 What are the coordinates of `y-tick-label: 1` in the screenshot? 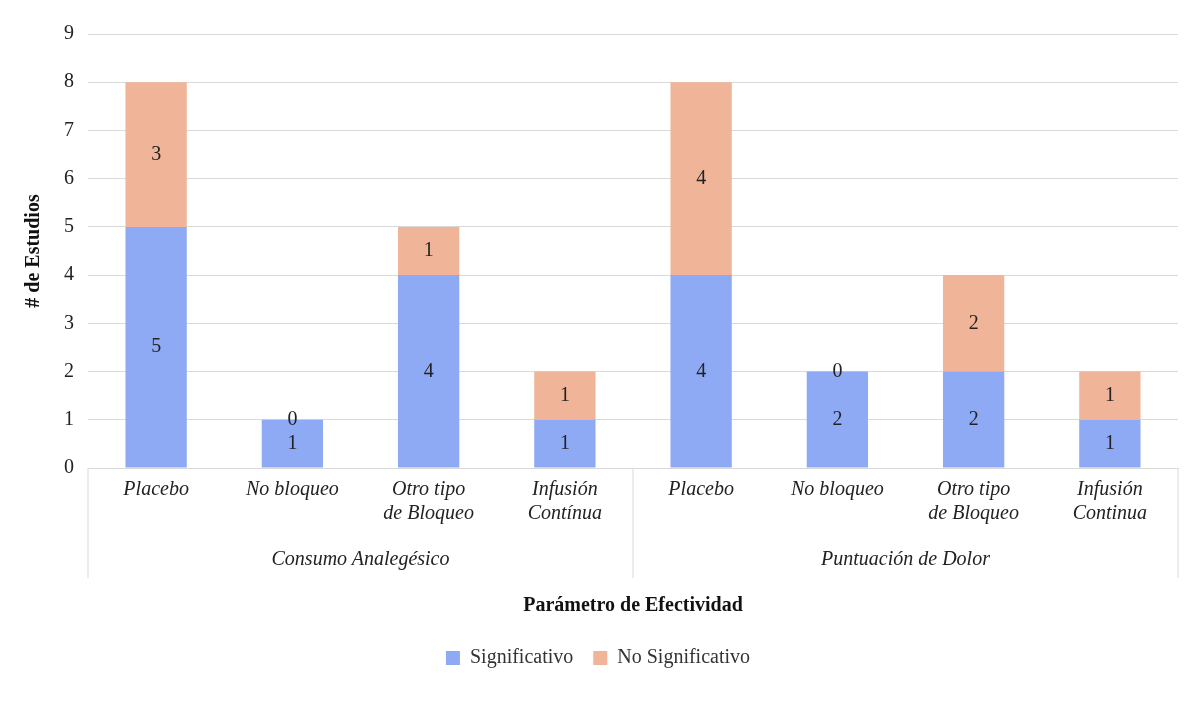 It's located at (69, 418).